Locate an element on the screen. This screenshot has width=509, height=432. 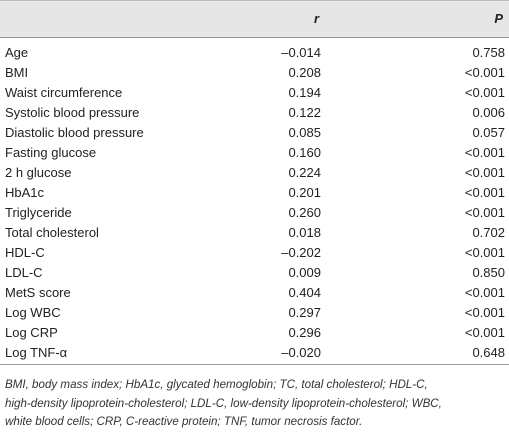
row-label: HbA1c is located at coordinates (25, 192).